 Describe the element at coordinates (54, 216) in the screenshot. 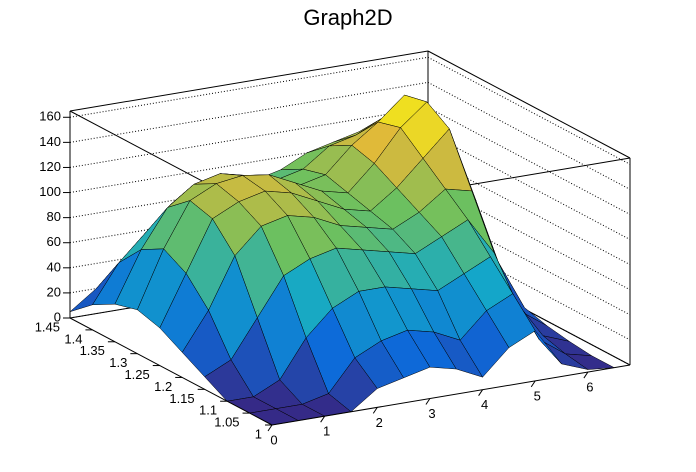

I see `z-tick-label: 80` at that location.